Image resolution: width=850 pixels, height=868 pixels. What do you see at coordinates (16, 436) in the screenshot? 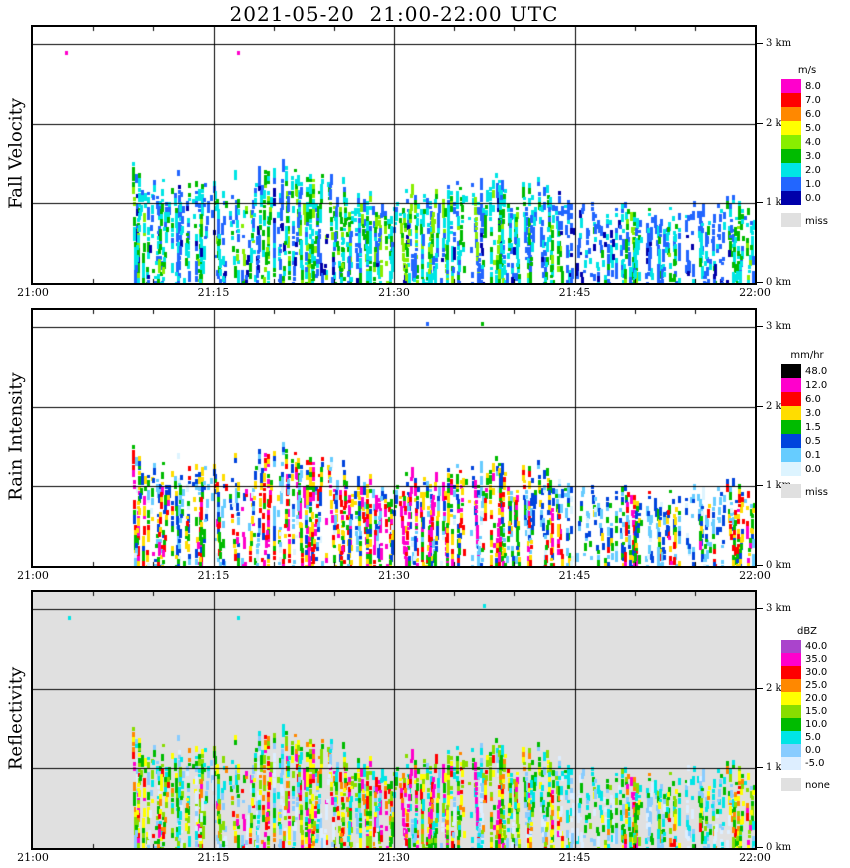
I see `panel-title-rain-intensity: Rain Intensity` at bounding box center [16, 436].